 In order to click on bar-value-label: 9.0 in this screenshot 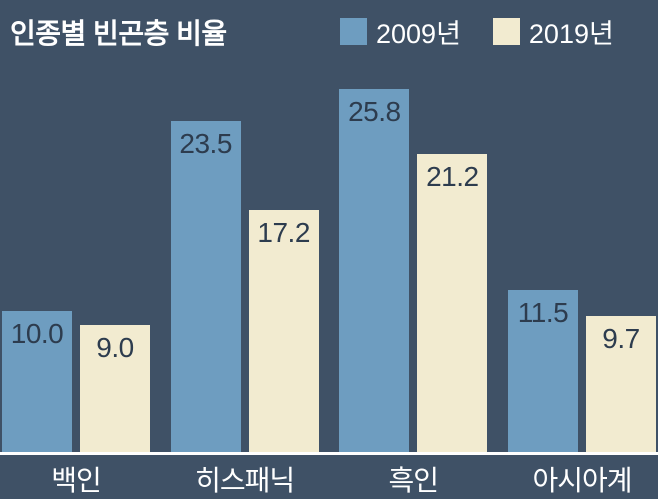, I will do `click(115, 348)`.